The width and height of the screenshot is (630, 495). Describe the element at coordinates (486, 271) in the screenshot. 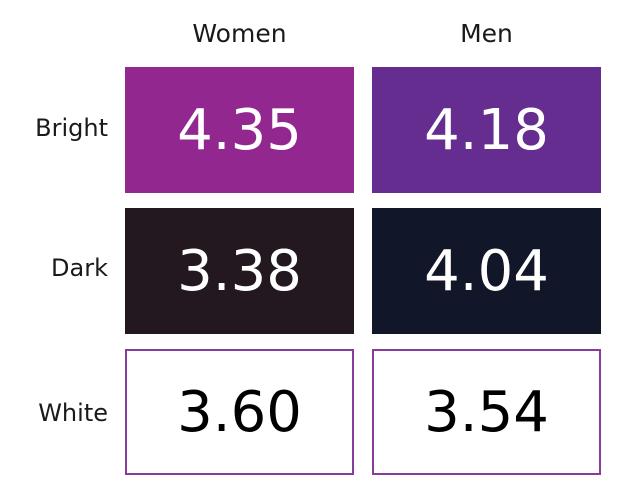

I see `cell-dark-men: 4.04` at that location.